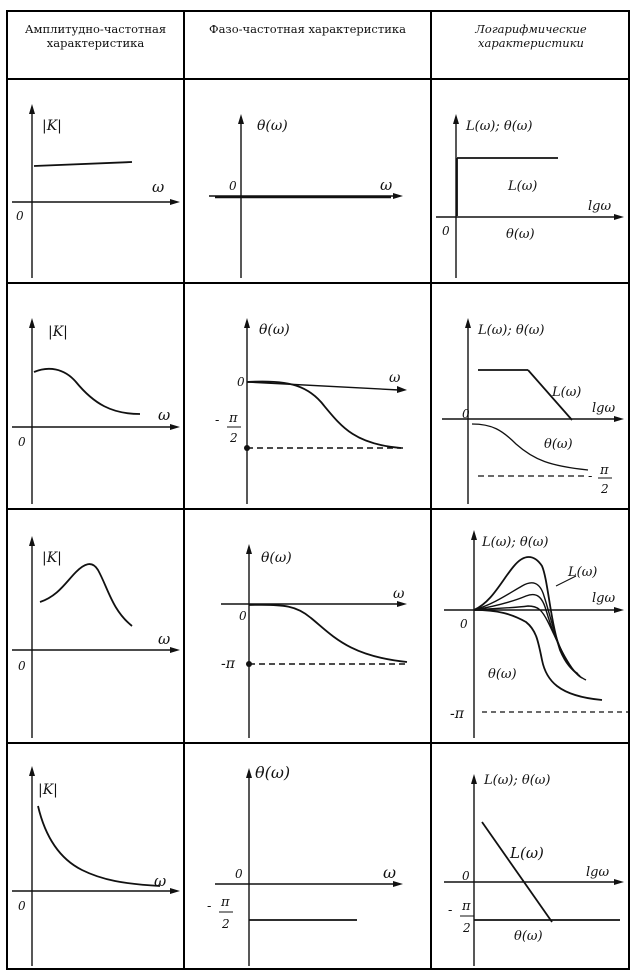 This screenshot has height=978, width=638. Describe the element at coordinates (96, 637) in the screenshot. I see `row3-amplitude-plot: |K| ω 0` at that location.